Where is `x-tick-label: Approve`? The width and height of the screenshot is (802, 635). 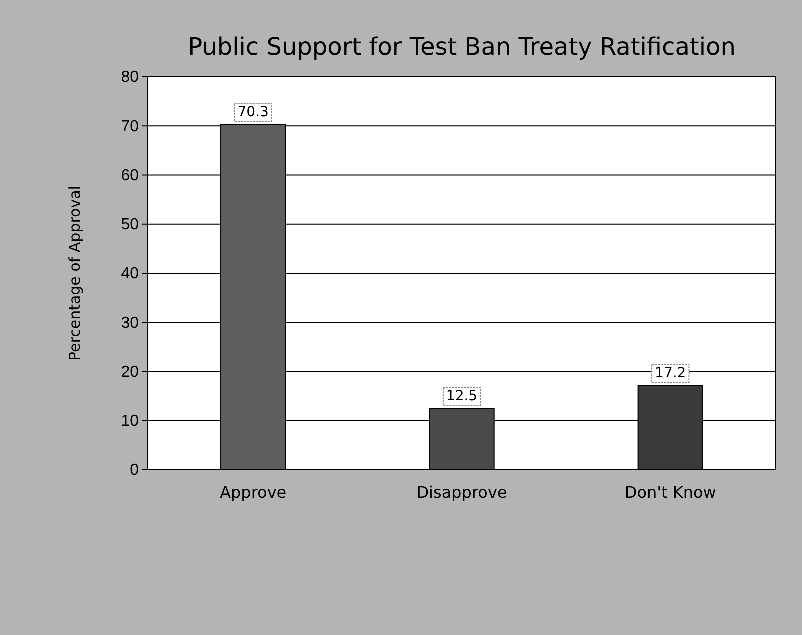 x-tick-label: Approve is located at coordinates (253, 492).